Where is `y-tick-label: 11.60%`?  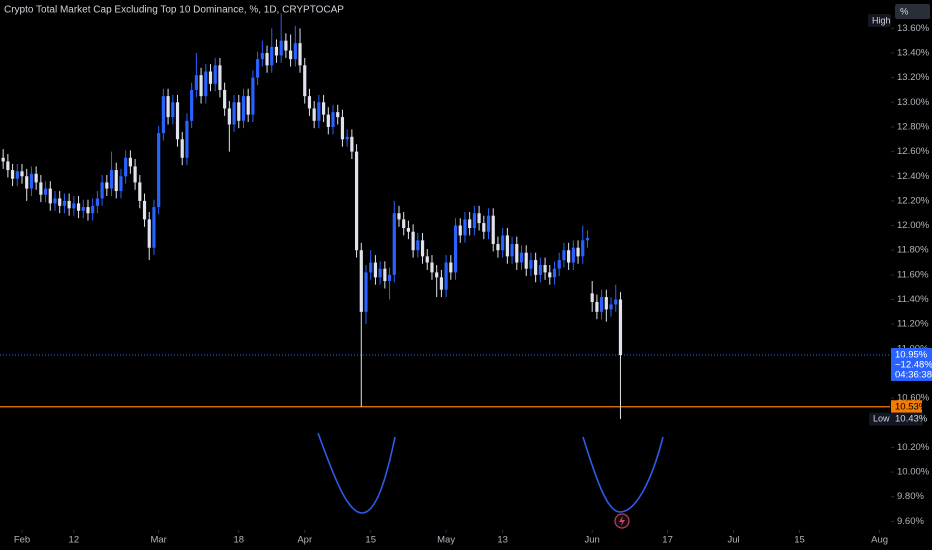 y-tick-label: 11.60% is located at coordinates (913, 274).